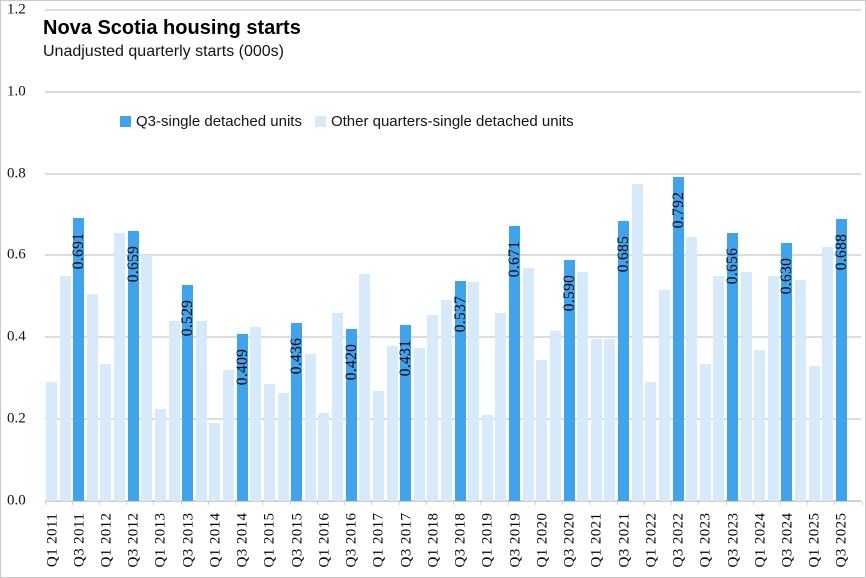 The width and height of the screenshot is (866, 578). Describe the element at coordinates (569, 540) in the screenshot. I see `x-tick-label: Q3 2020` at that location.